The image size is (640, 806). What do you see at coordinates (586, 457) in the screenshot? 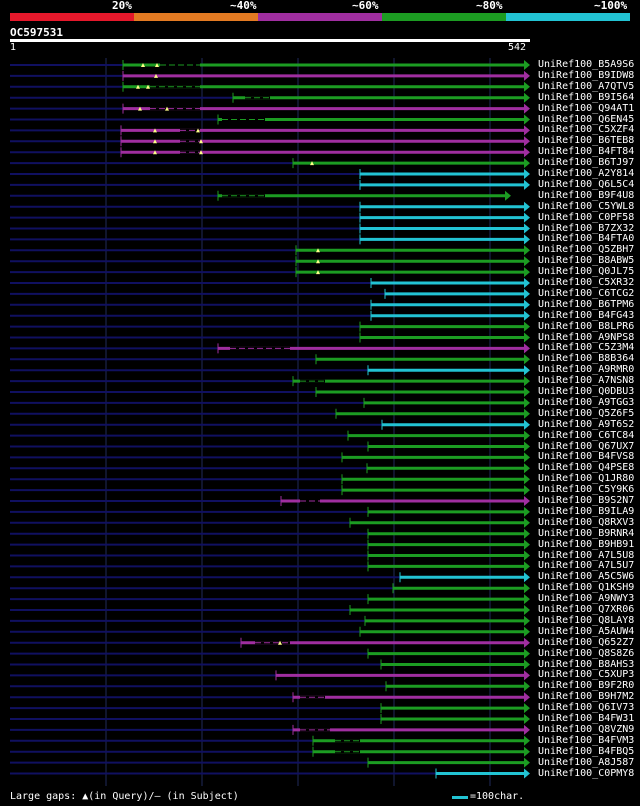
I see `hit-label: UniRef100_B4FVS8` at bounding box center [586, 457].